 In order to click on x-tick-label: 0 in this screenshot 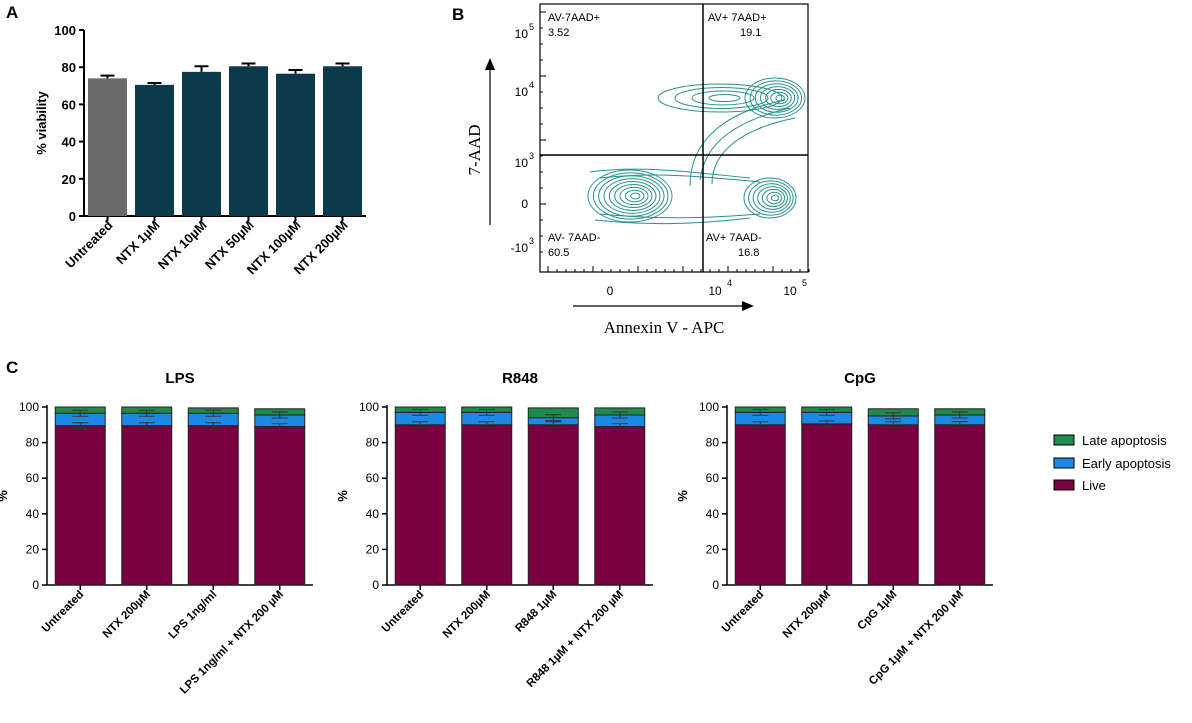, I will do `click(610, 291)`.